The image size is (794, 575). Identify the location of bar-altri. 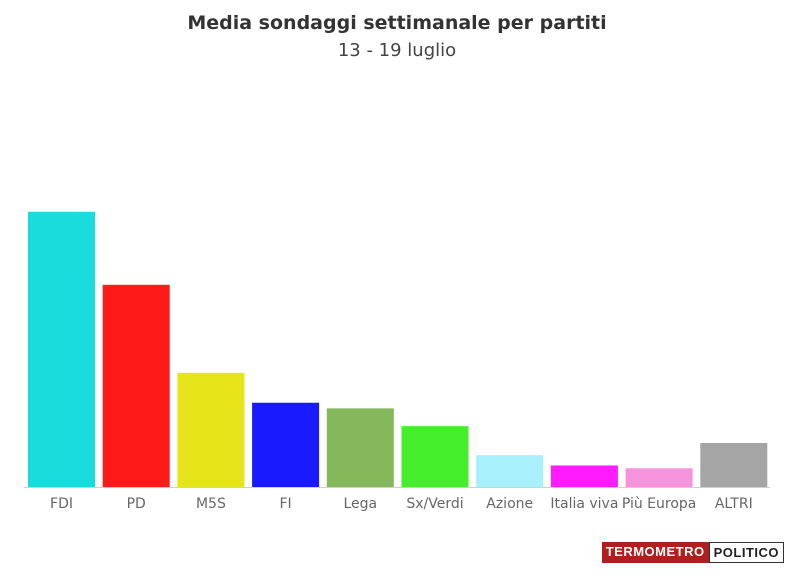
(734, 465).